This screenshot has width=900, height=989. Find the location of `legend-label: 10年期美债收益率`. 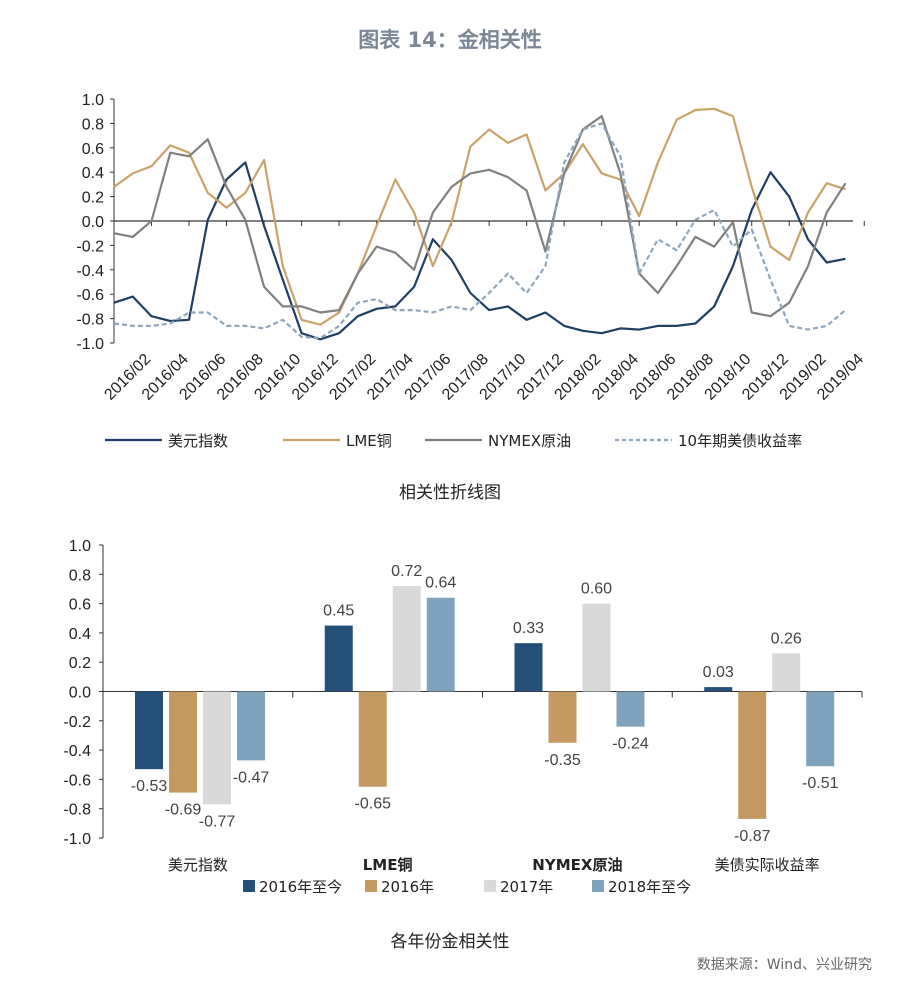

legend-label: 10年期美债收益率 is located at coordinates (740, 441).